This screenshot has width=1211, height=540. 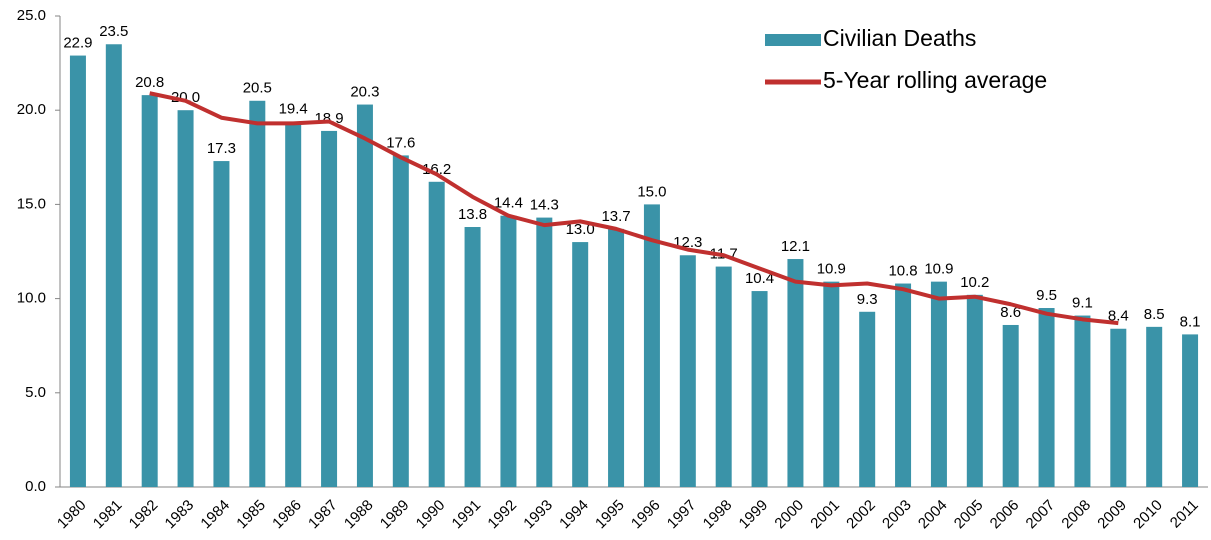 I want to click on data-label: 19.4, so click(x=293, y=108).